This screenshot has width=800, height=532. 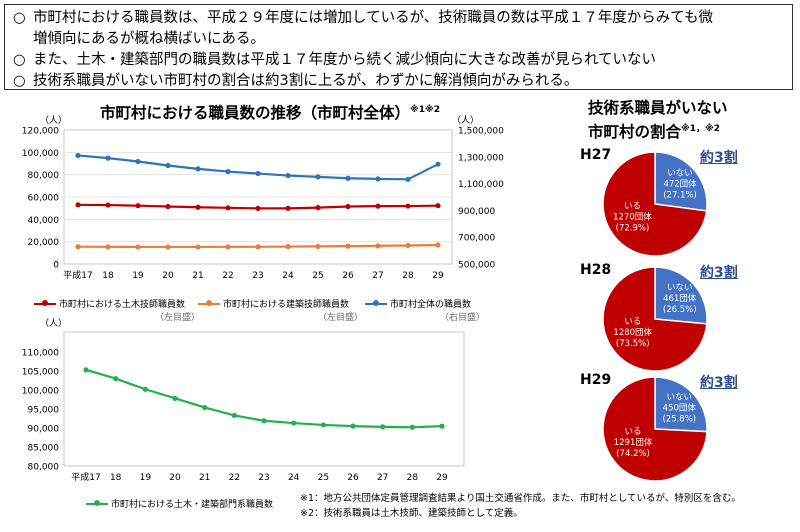 What do you see at coordinates (680, 196) in the screenshot?
I see `pie-label-pct: (27.1%)` at bounding box center [680, 196].